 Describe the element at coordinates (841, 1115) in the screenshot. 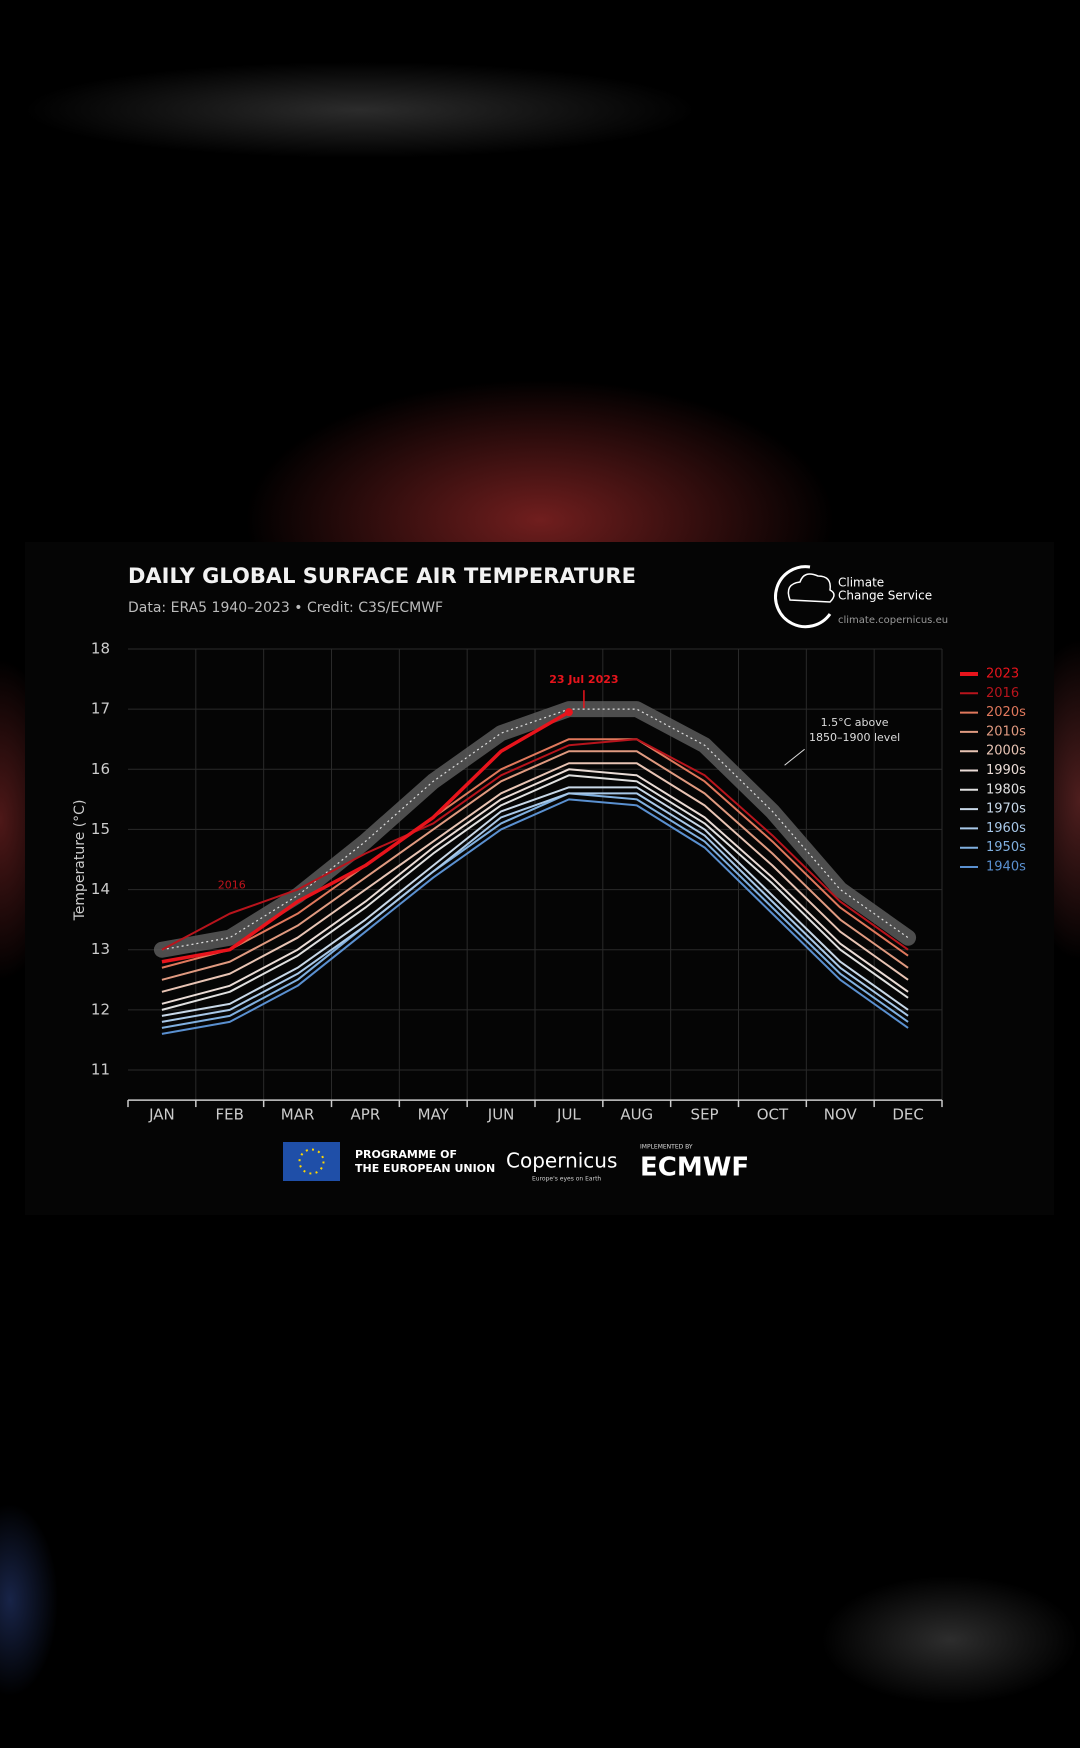

I see `x-tick-label: NOV` at that location.